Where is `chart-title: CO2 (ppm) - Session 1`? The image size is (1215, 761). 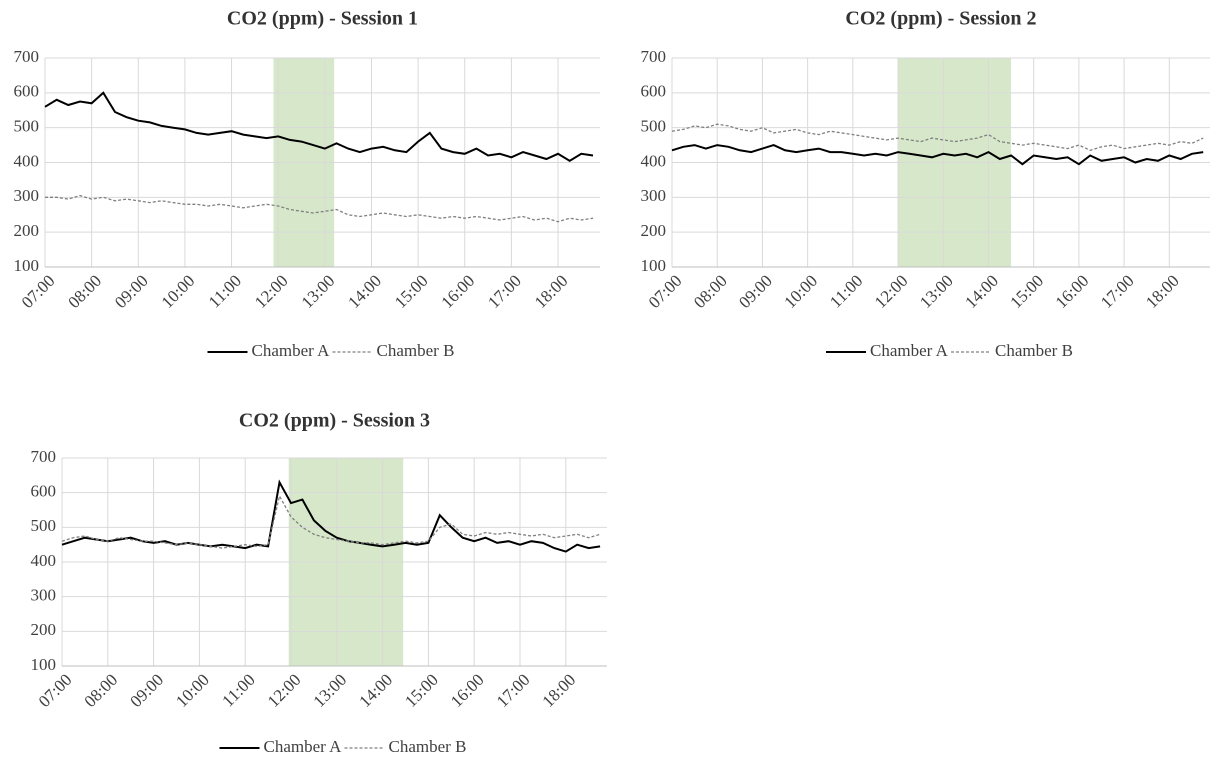 chart-title: CO2 (ppm) - Session 1 is located at coordinates (322, 19).